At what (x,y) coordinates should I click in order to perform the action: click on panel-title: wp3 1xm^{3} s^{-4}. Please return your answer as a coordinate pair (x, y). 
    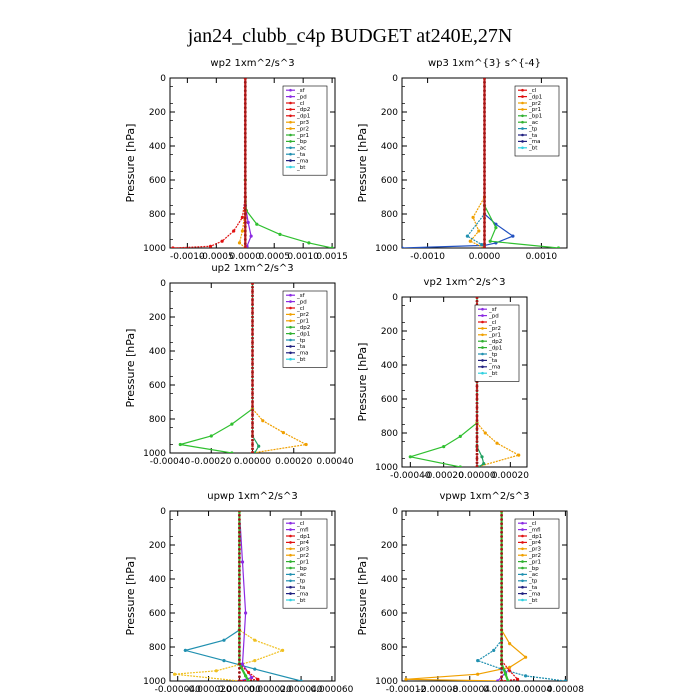
    Looking at the image, I should click on (484, 63).